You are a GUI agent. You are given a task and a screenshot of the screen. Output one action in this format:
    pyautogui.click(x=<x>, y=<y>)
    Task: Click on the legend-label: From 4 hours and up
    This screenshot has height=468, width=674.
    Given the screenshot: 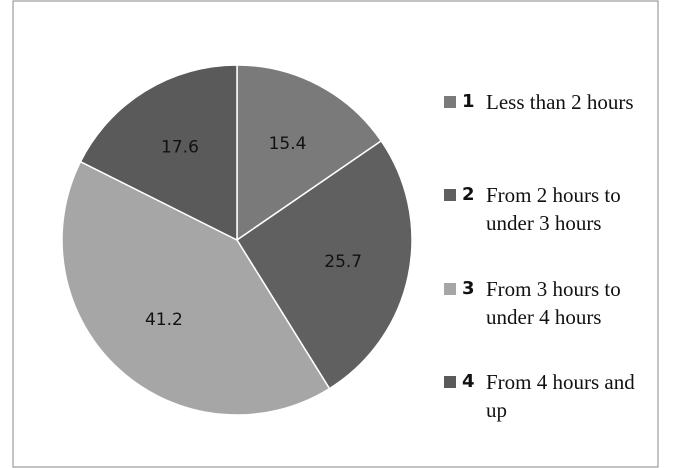 What is the action you would take?
    pyautogui.click(x=560, y=396)
    